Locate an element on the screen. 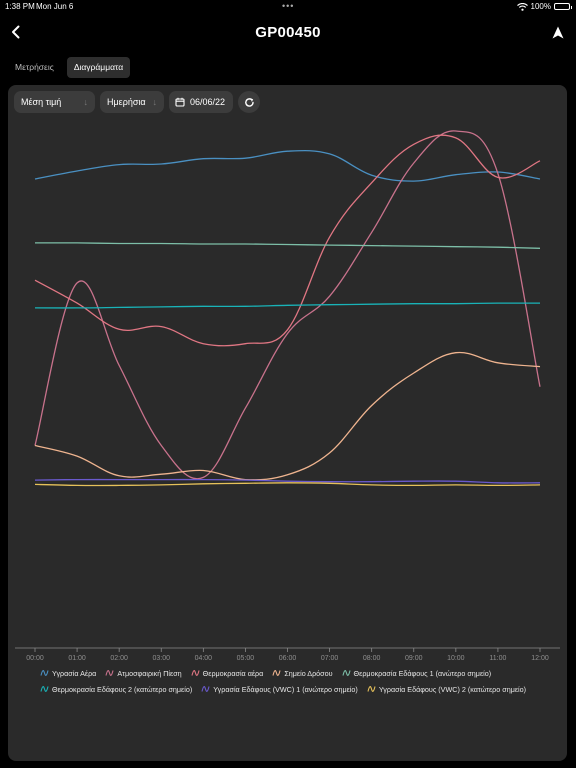  chart-toolbar: Μέση τιμή ↓ Ημερήσια ↓ 06/06/22 is located at coordinates (137, 102).